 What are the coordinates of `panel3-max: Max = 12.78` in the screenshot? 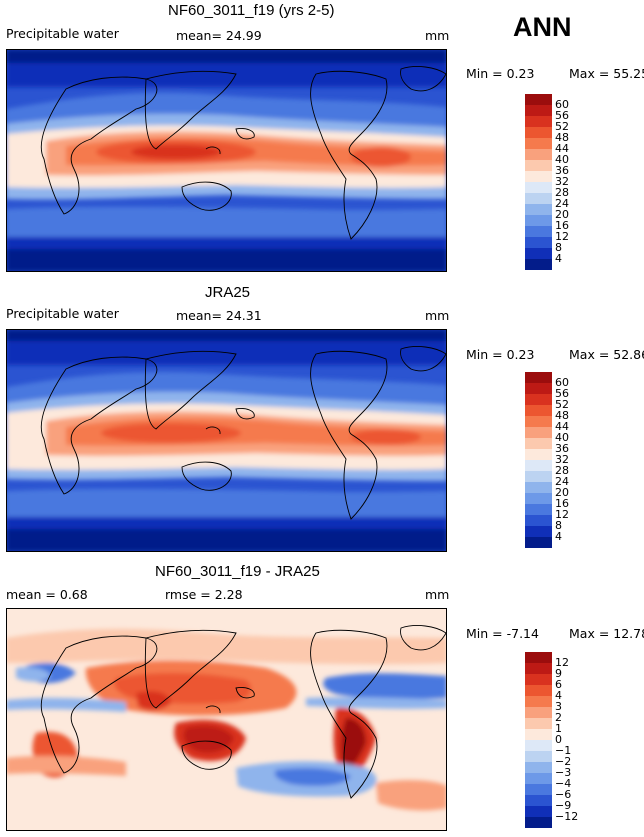 It's located at (606, 633).